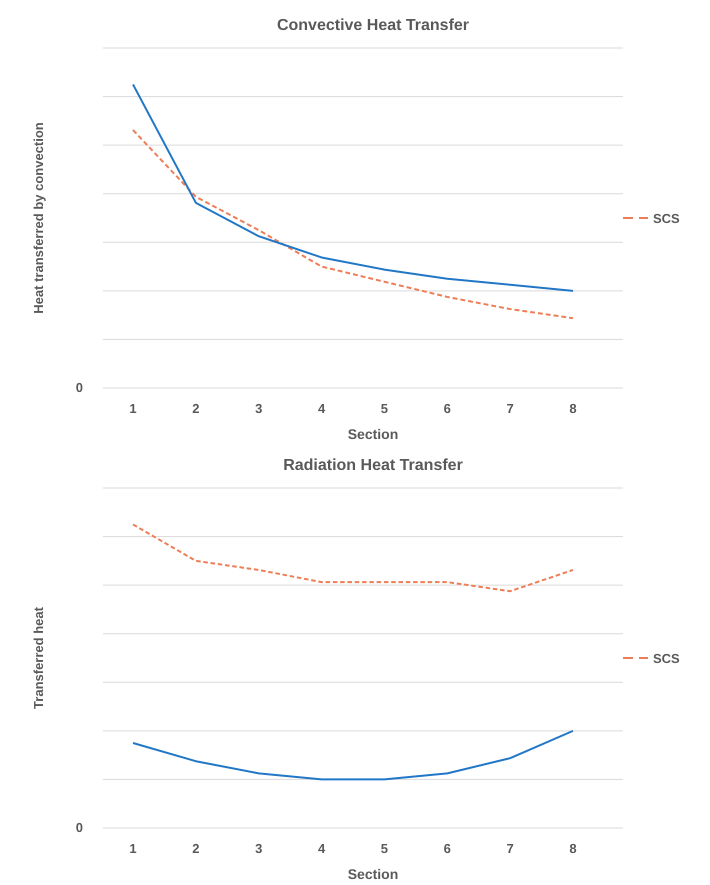 This screenshot has width=710, height=885. Describe the element at coordinates (38, 657) in the screenshot. I see `y-axis-title: Transferred heat` at that location.